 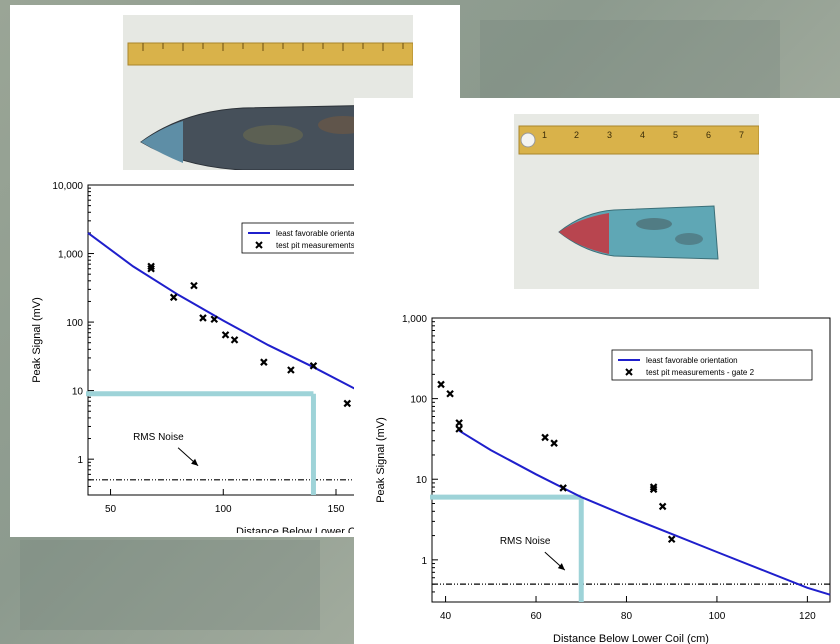 What do you see at coordinates (700, 372) in the screenshot?
I see `legend-entry: test pit measurements - gate 2` at bounding box center [700, 372].